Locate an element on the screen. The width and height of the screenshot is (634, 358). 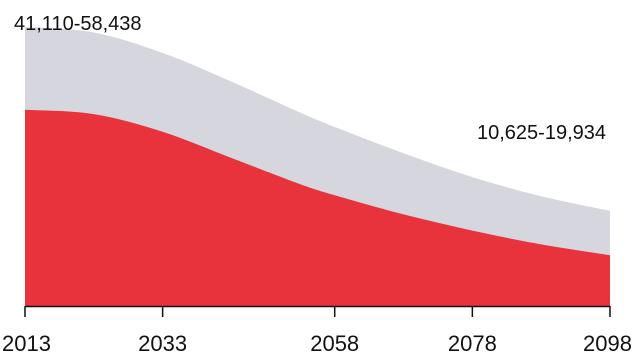
x-axis-ticks: 2013 2033 2058 2078 2098 is located at coordinates (317, 331).